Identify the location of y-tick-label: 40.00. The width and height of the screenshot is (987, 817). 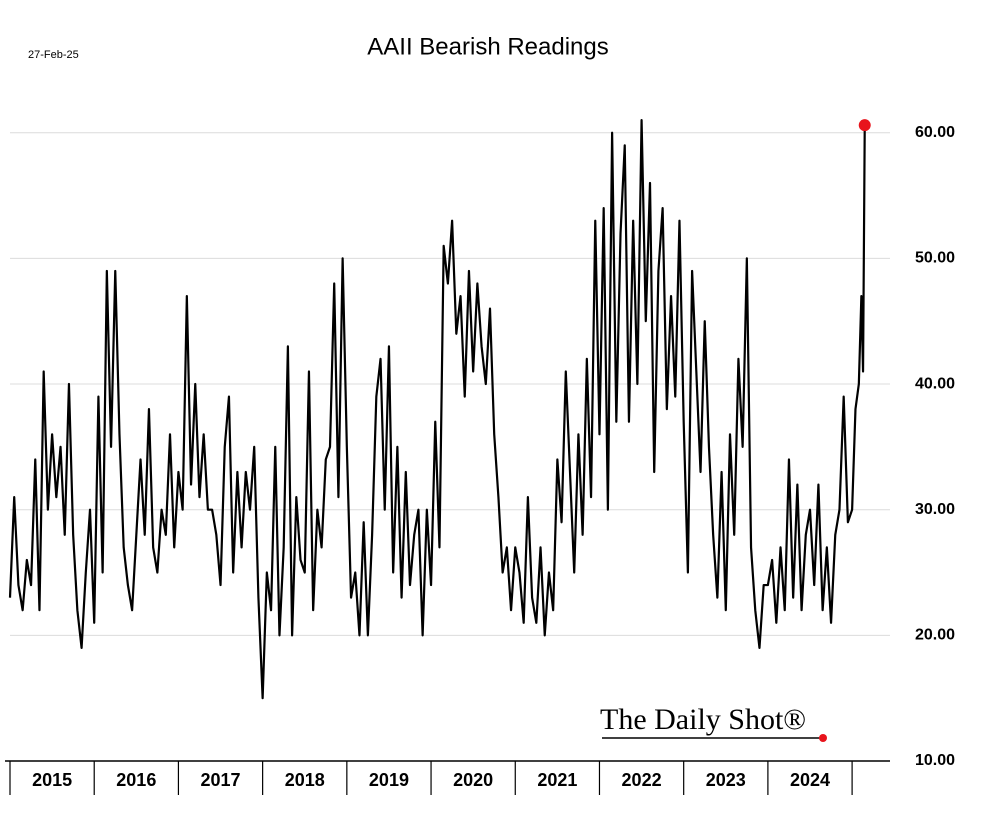
(935, 383).